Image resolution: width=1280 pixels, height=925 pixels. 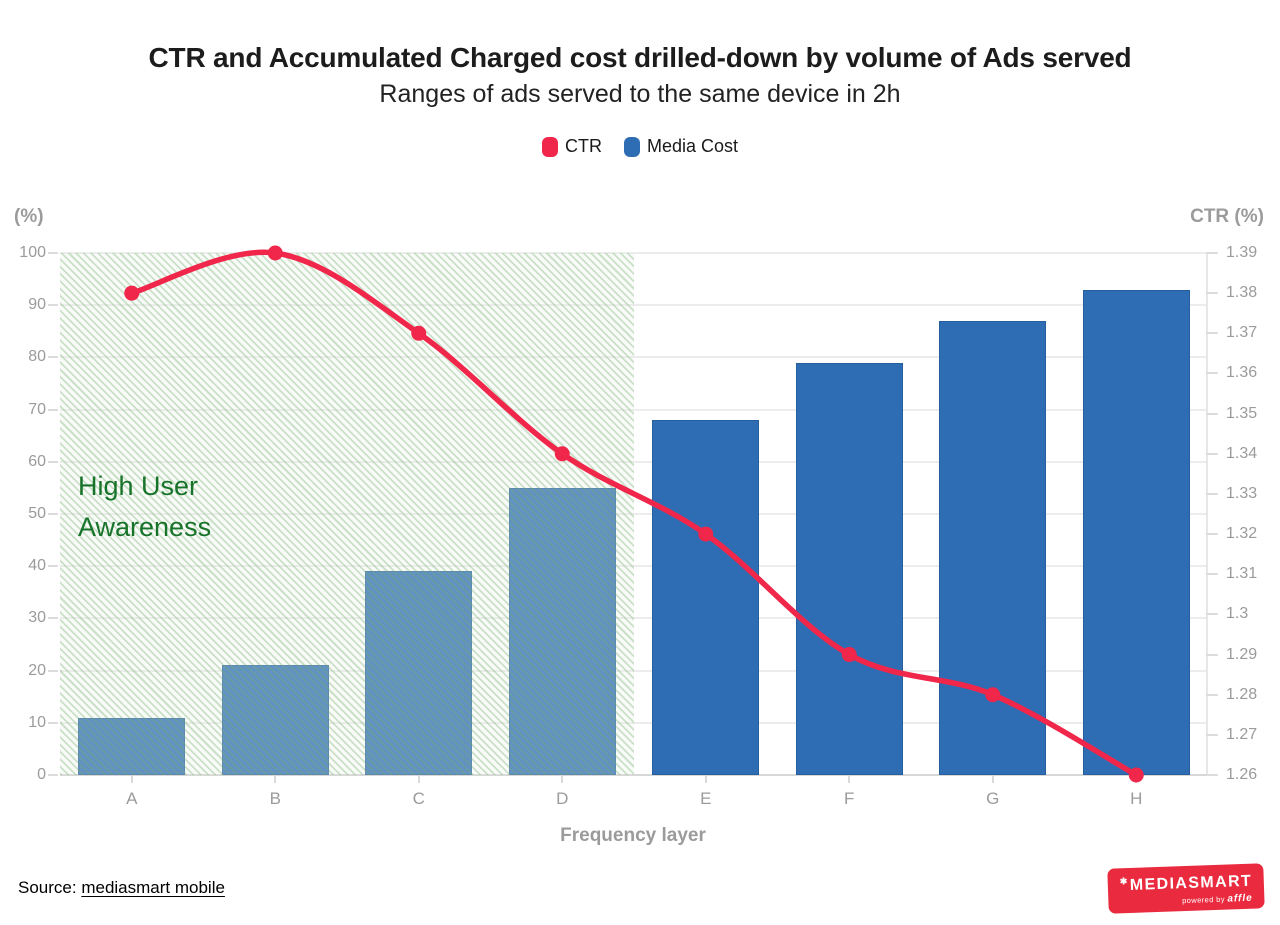 What do you see at coordinates (1136, 798) in the screenshot?
I see `x-axis-category-label: H` at bounding box center [1136, 798].